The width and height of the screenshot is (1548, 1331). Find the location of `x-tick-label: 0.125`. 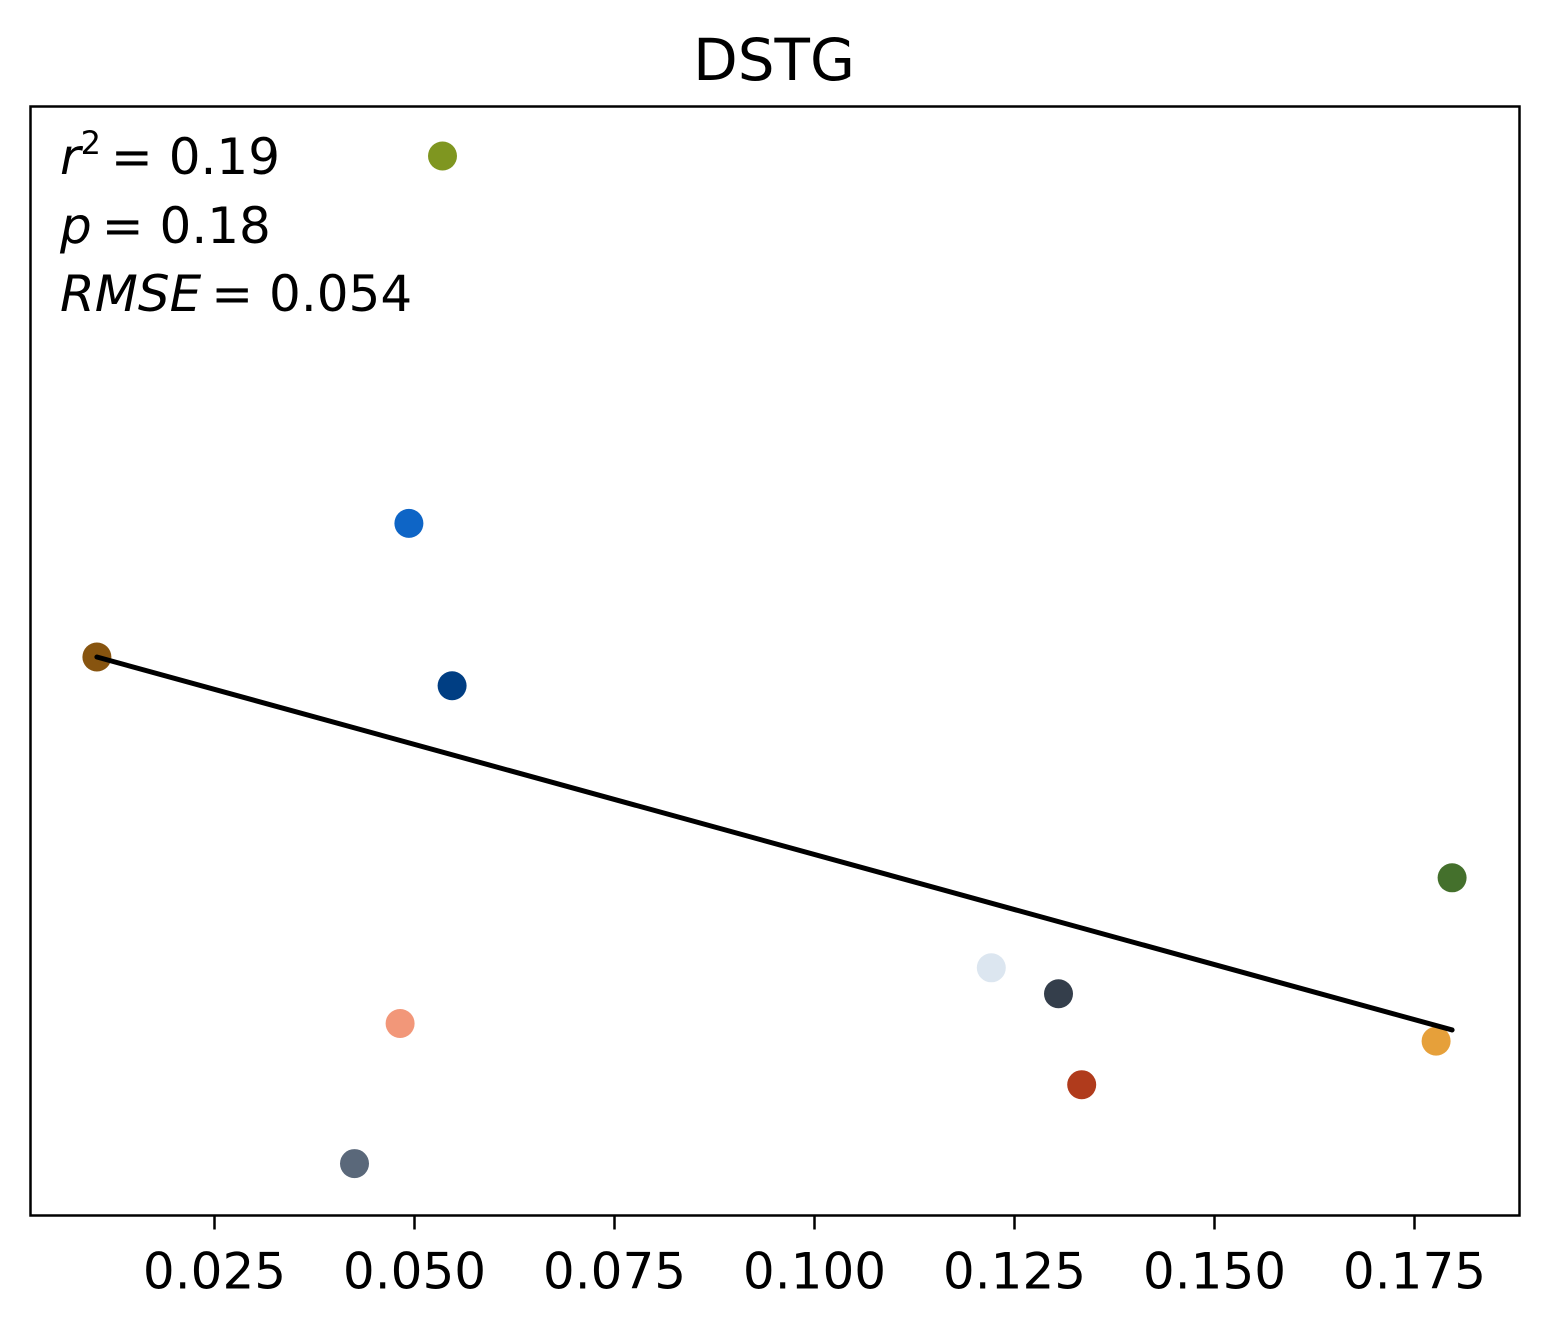

x-tick-label: 0.125 is located at coordinates (1014, 1272).